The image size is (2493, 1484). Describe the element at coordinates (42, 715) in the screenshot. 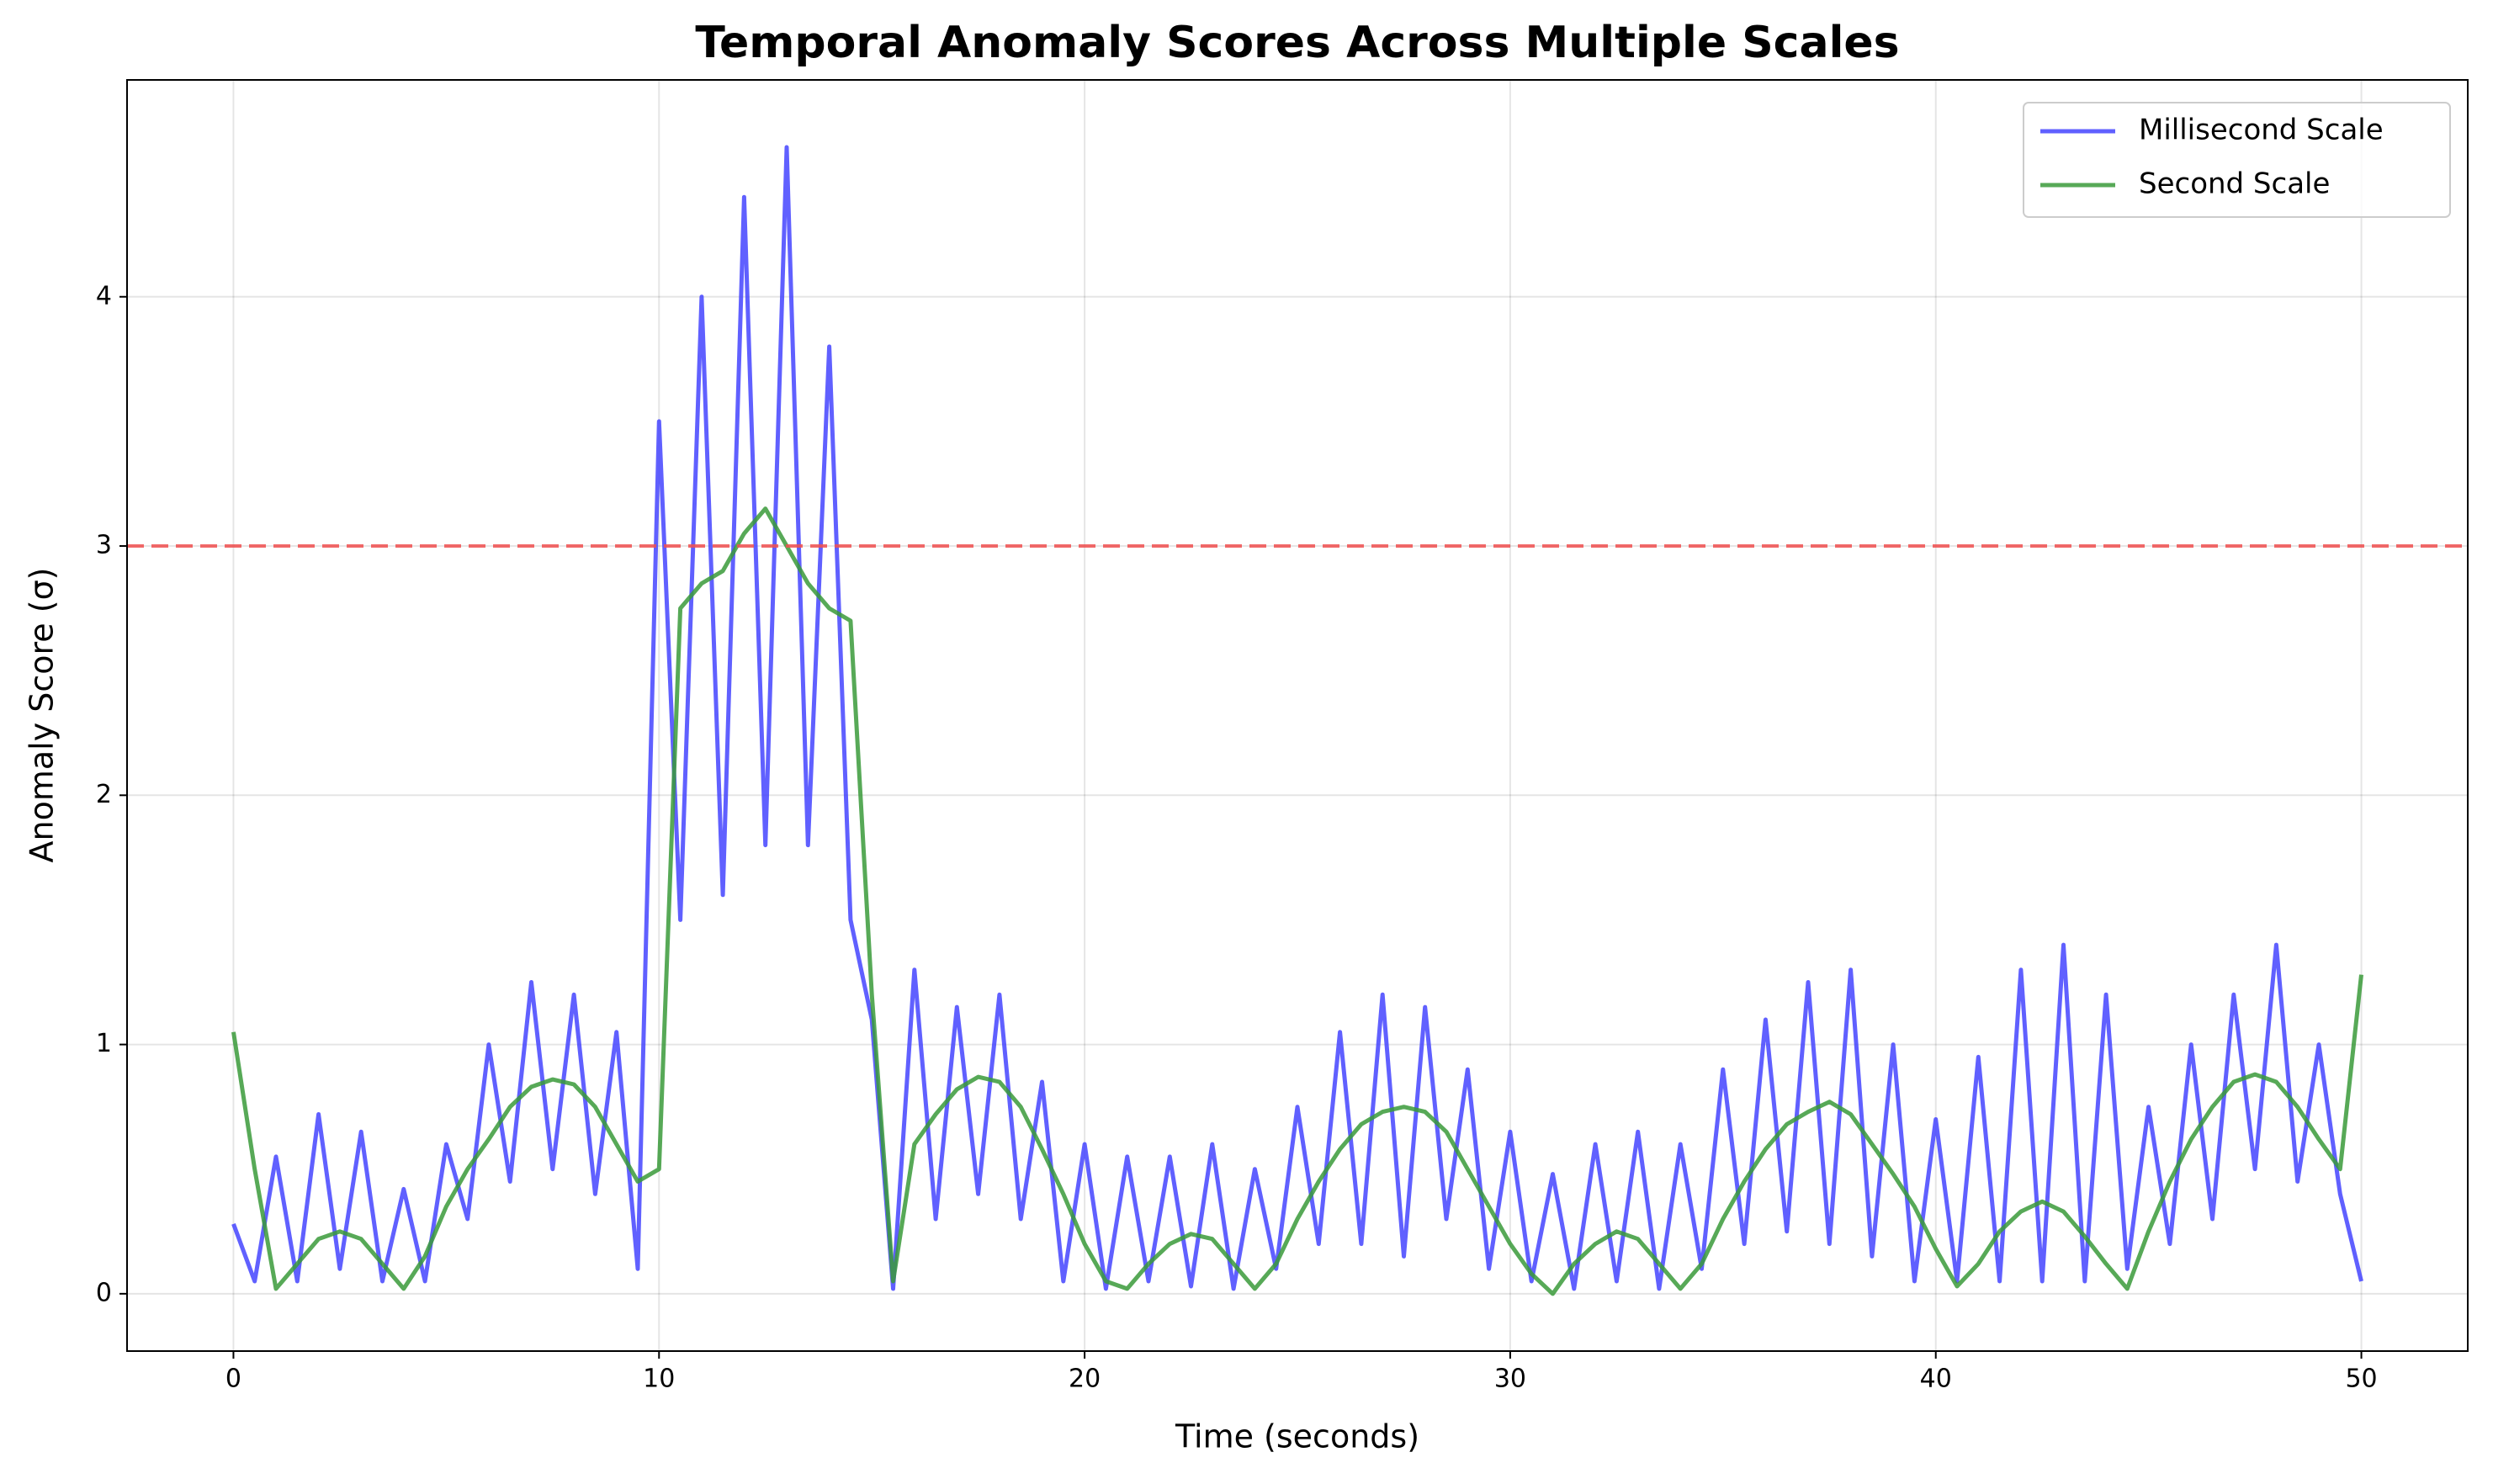

I see `y-axis-label: Anomaly Score (σ)` at that location.